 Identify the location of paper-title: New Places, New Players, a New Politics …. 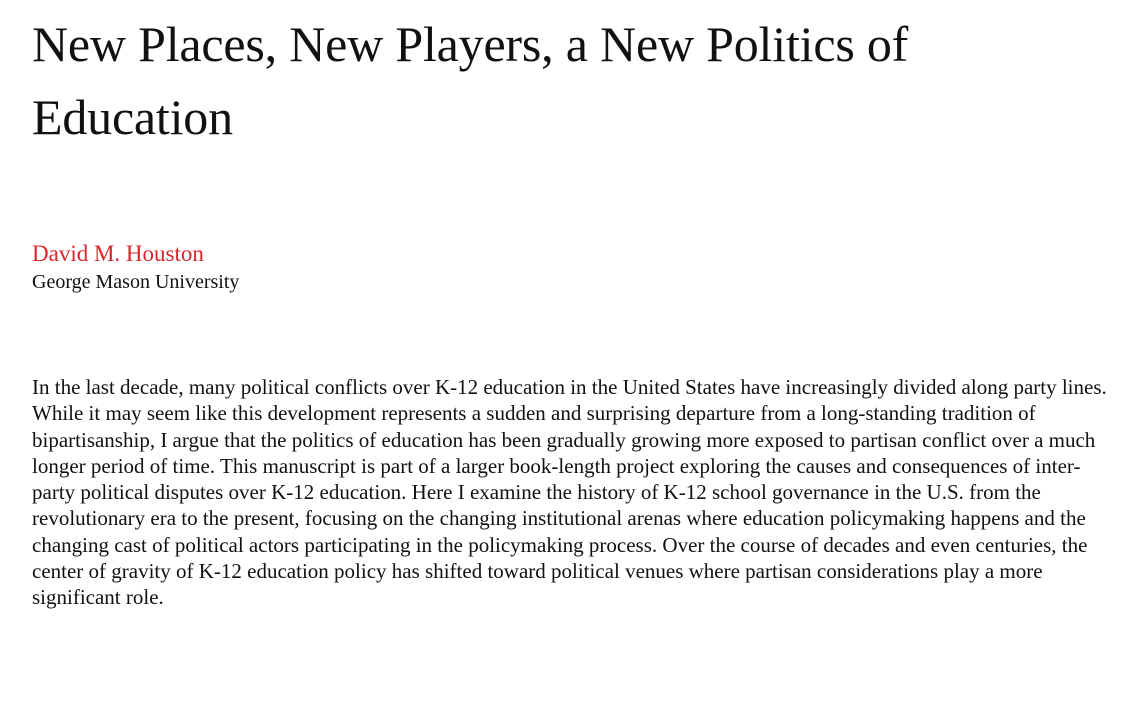
(470, 80).